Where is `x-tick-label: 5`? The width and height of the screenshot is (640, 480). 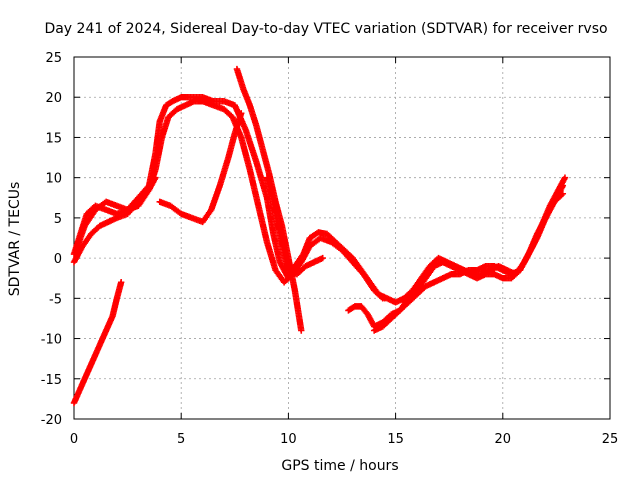
x-tick-label: 5 is located at coordinates (181, 439).